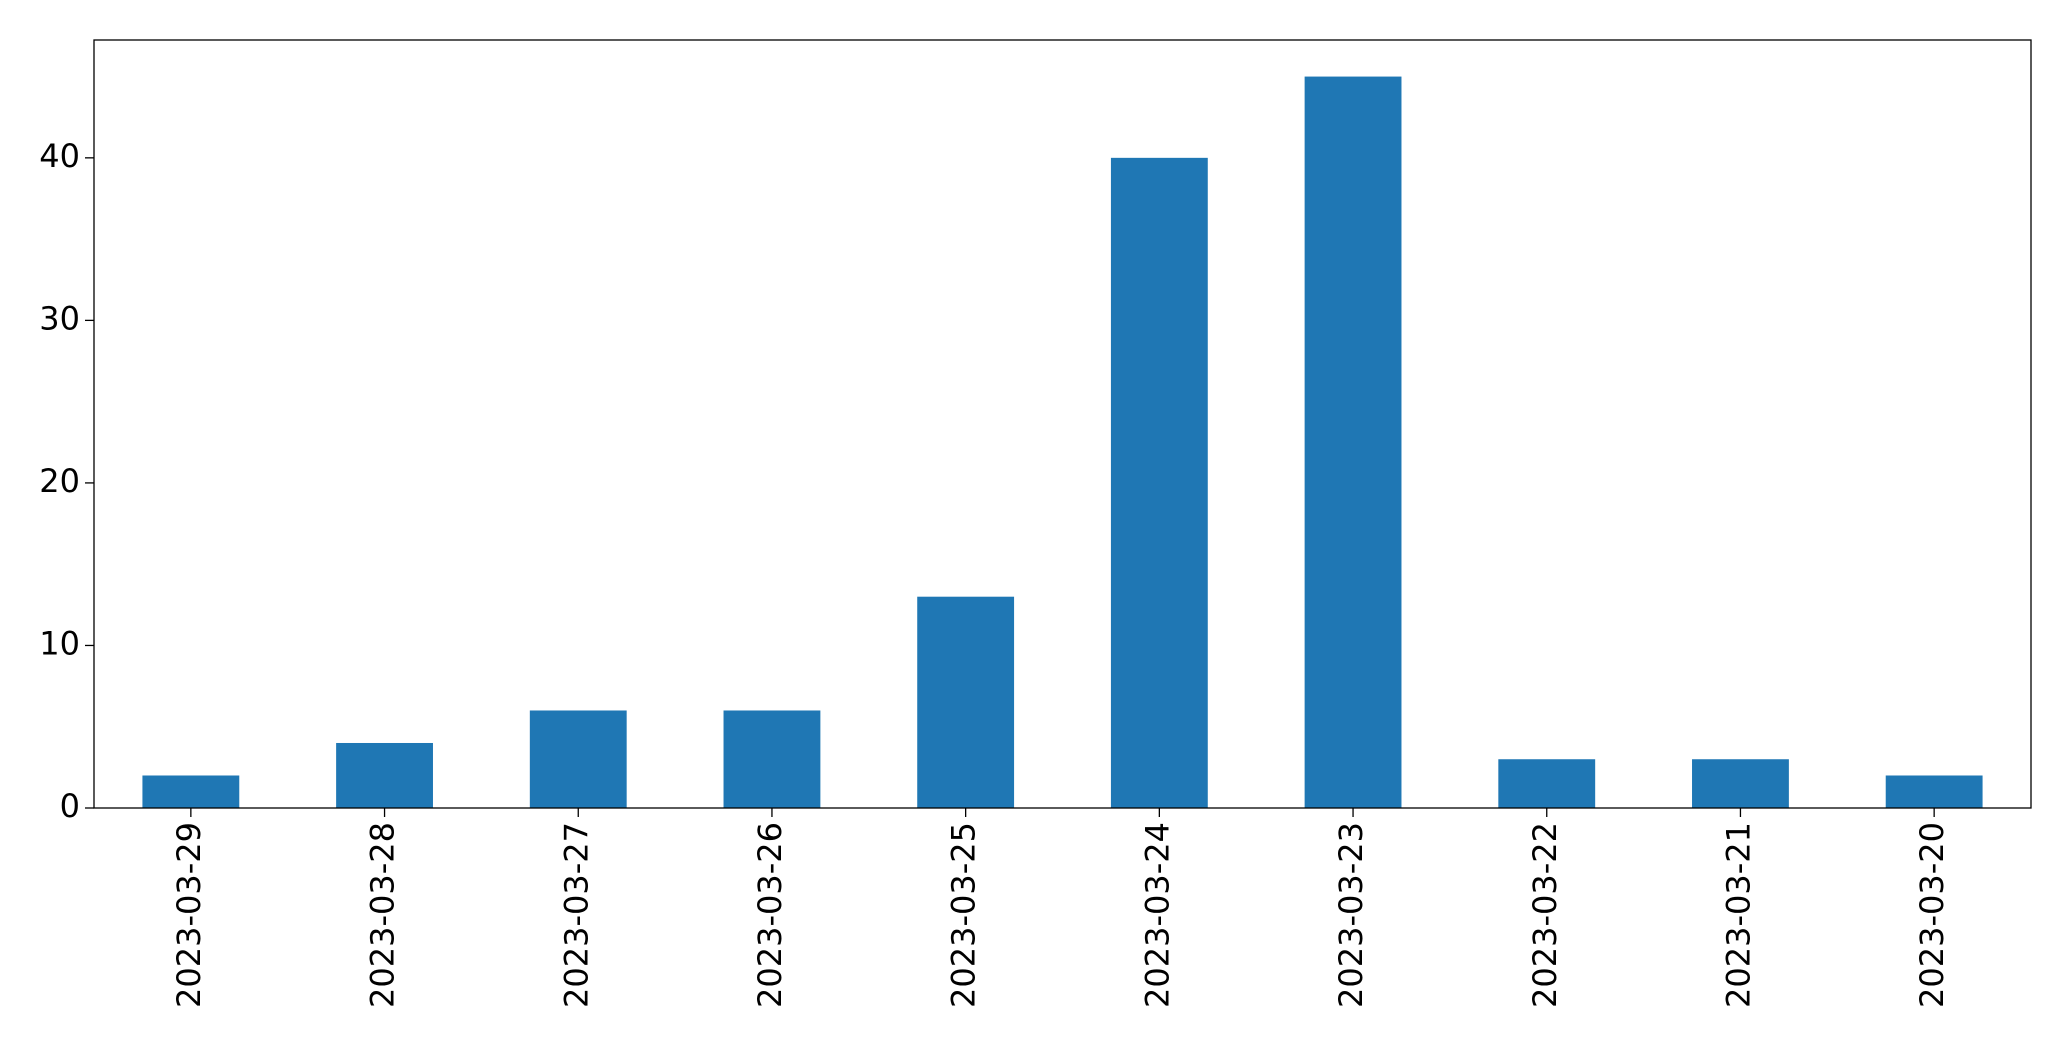  Describe the element at coordinates (59, 318) in the screenshot. I see `y-tick-label: 30` at that location.